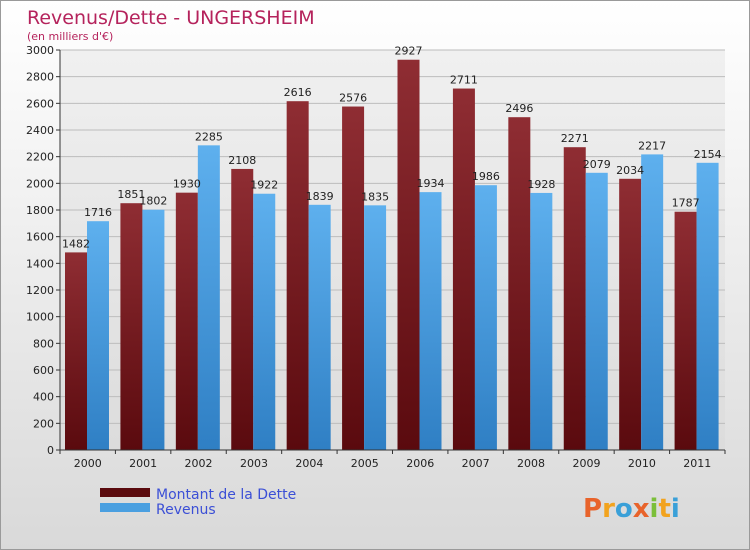 The width and height of the screenshot is (750, 550). What do you see at coordinates (707, 306) in the screenshot?
I see `bar-revenue-2011` at bounding box center [707, 306].